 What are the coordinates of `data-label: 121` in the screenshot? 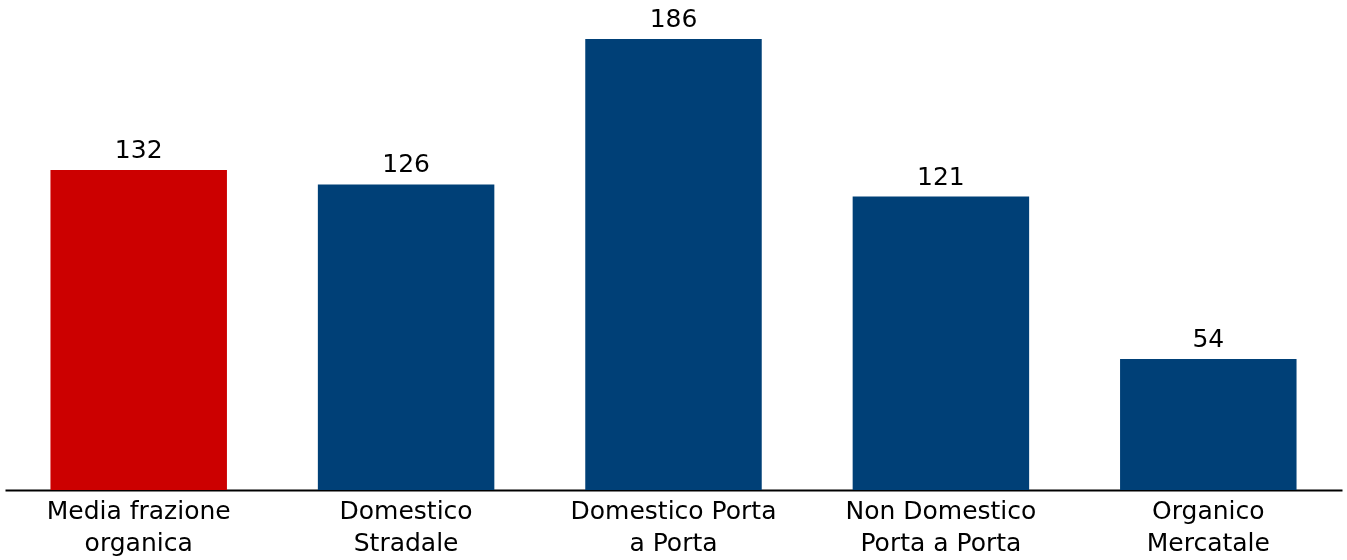 It's located at (941, 176).